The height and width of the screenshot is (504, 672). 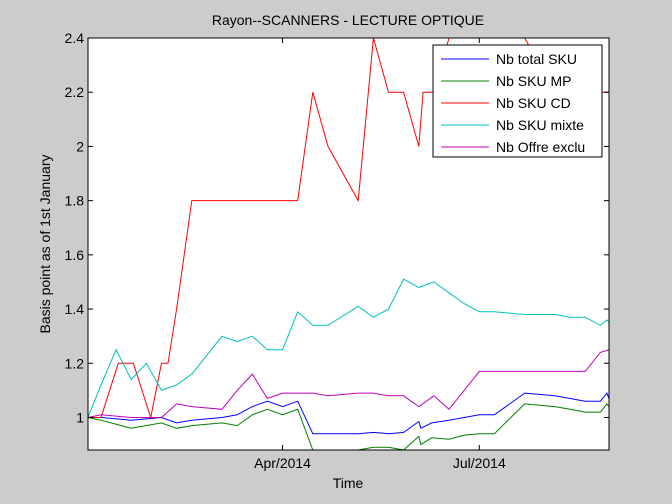 What do you see at coordinates (536, 59) in the screenshot?
I see `legend-label: Nb total SKU` at bounding box center [536, 59].